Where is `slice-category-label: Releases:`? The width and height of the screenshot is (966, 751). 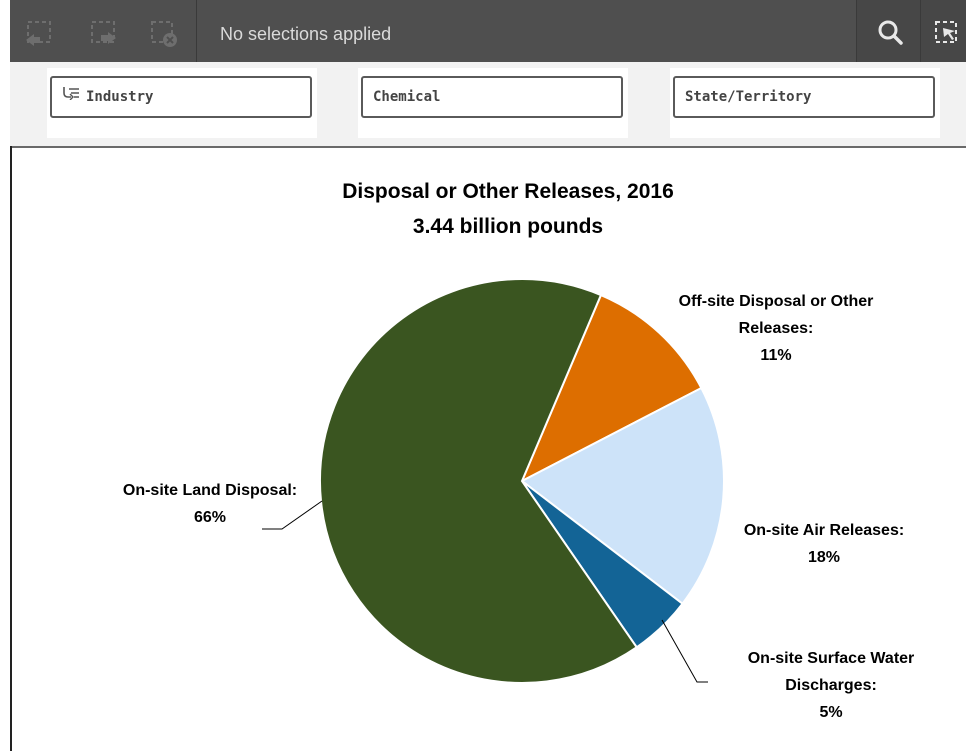
slice-category-label: Releases: is located at coordinates (776, 328).